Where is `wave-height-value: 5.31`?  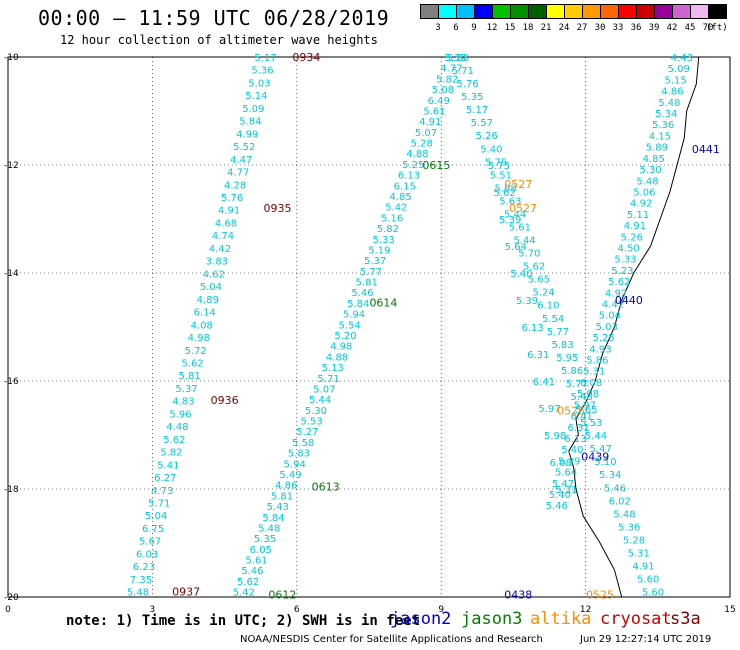
wave-height-value: 5.31 is located at coordinates (639, 553).